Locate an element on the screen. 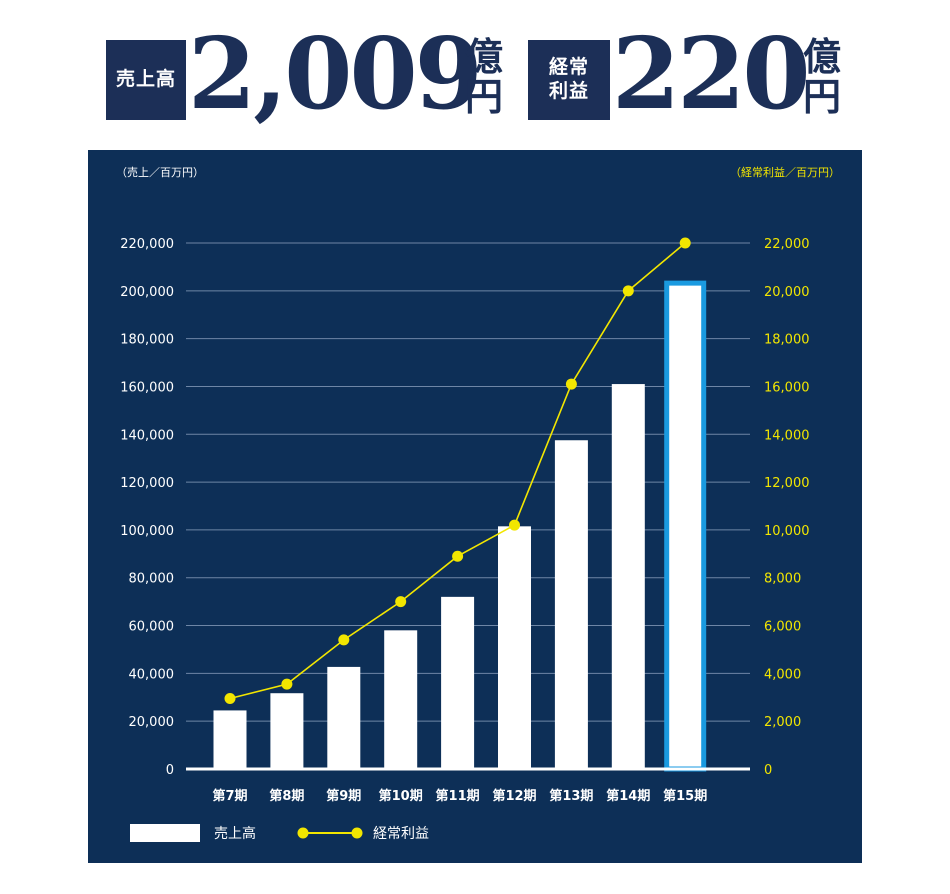  right-tick-label: 12,000 is located at coordinates (787, 483).